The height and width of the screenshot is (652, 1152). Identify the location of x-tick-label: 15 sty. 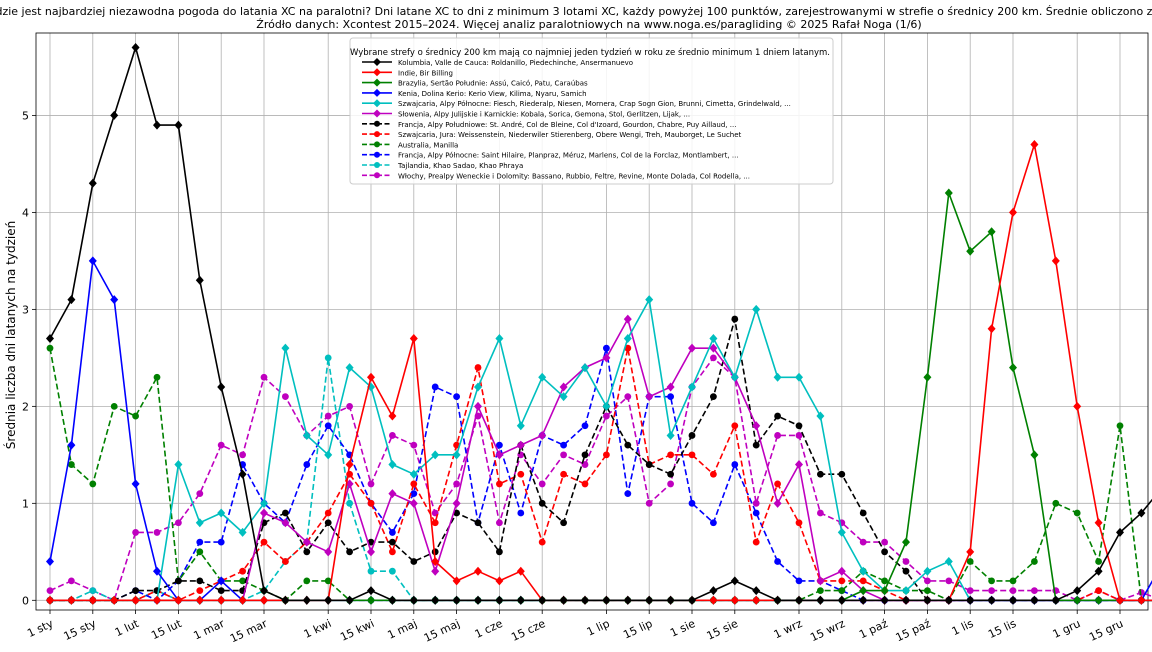
(80, 630).